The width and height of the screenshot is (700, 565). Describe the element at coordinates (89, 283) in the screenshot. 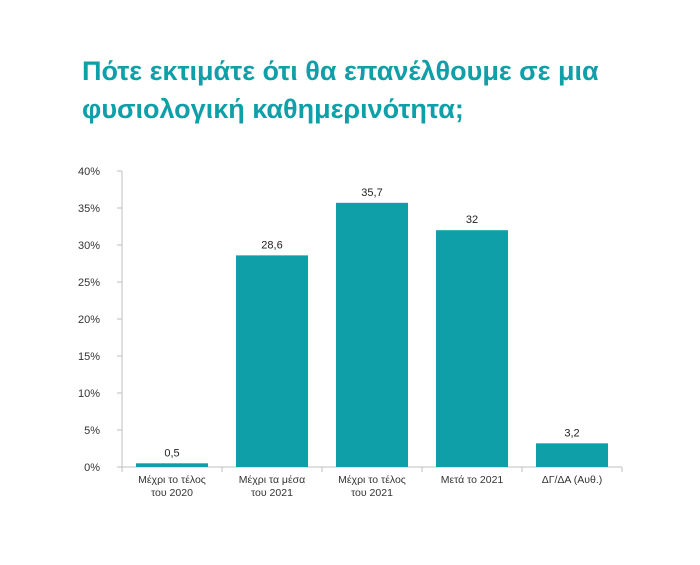

I see `y-tick-label: 25%` at that location.